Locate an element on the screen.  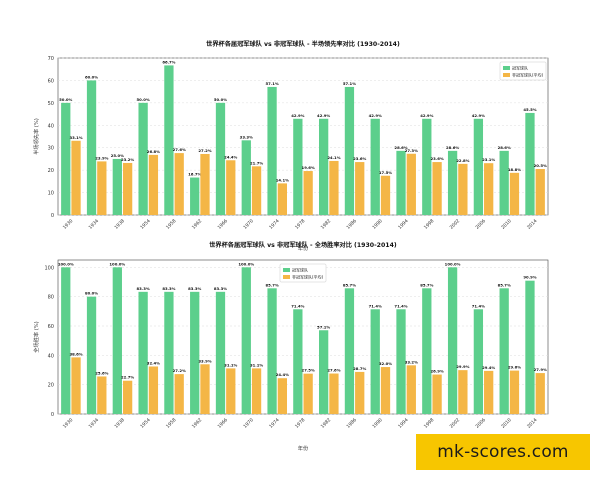
chart-1-xtick-label: 1958 is located at coordinates (171, 224).